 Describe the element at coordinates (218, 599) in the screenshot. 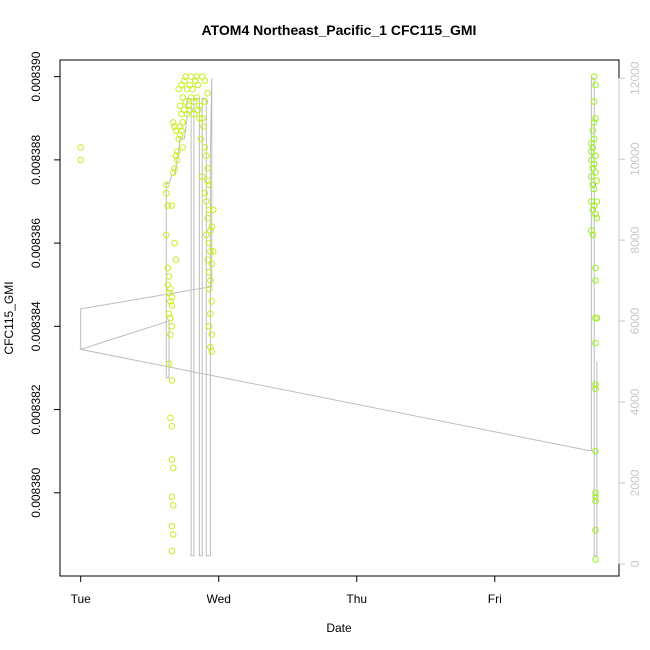

I see `x-tick-label: Wed` at that location.